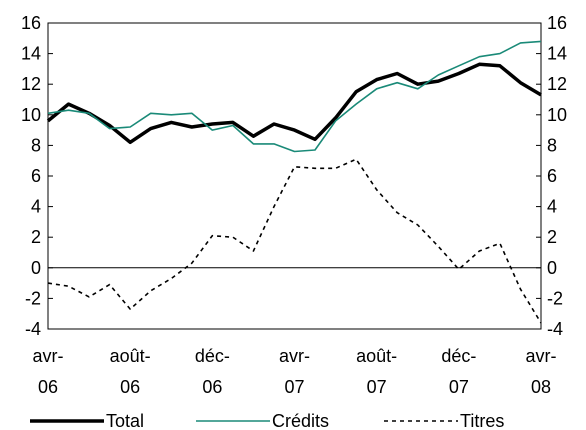 The height and width of the screenshot is (430, 586). What do you see at coordinates (31, 84) in the screenshot?
I see `y-tick-label-left: 12` at bounding box center [31, 84].